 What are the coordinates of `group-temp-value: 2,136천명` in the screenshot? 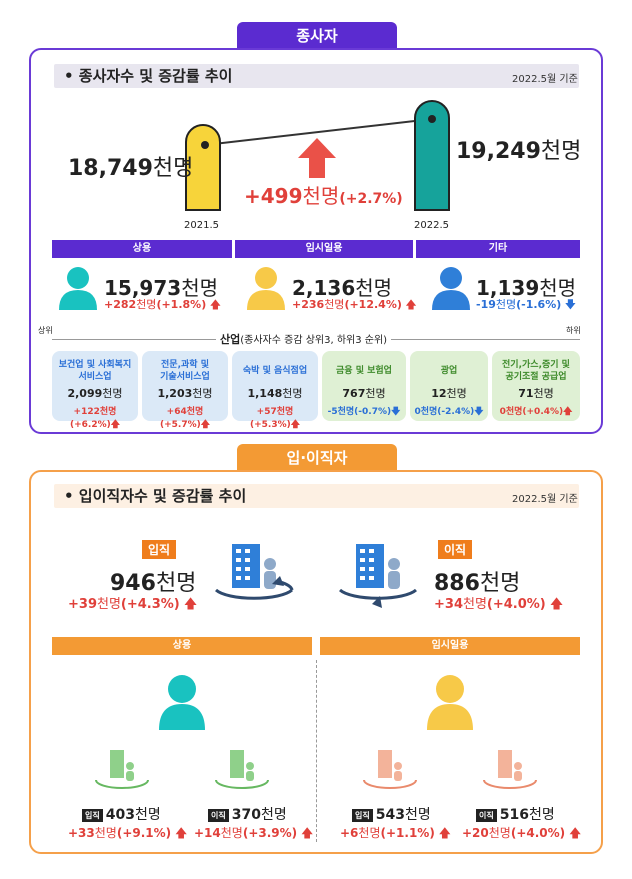 It's located at (342, 288).